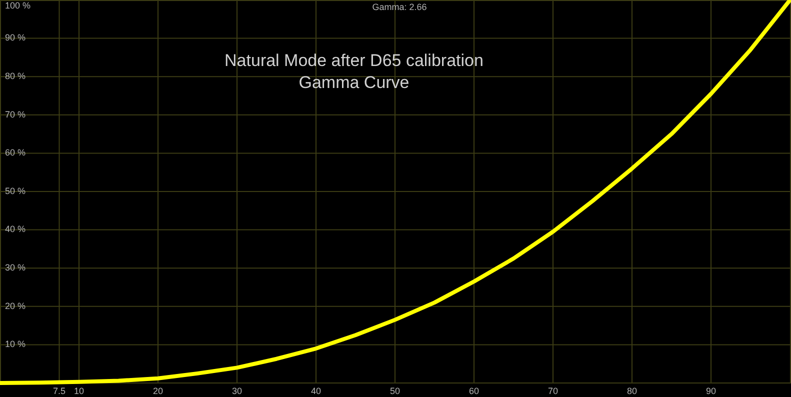 The width and height of the screenshot is (791, 397). I want to click on y-tick-label: 30 %, so click(15, 267).